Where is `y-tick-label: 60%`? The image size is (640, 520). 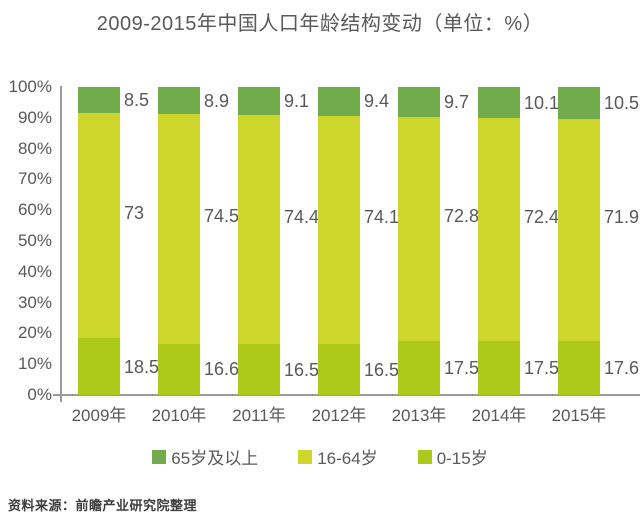 y-tick-label: 60% is located at coordinates (34, 210).